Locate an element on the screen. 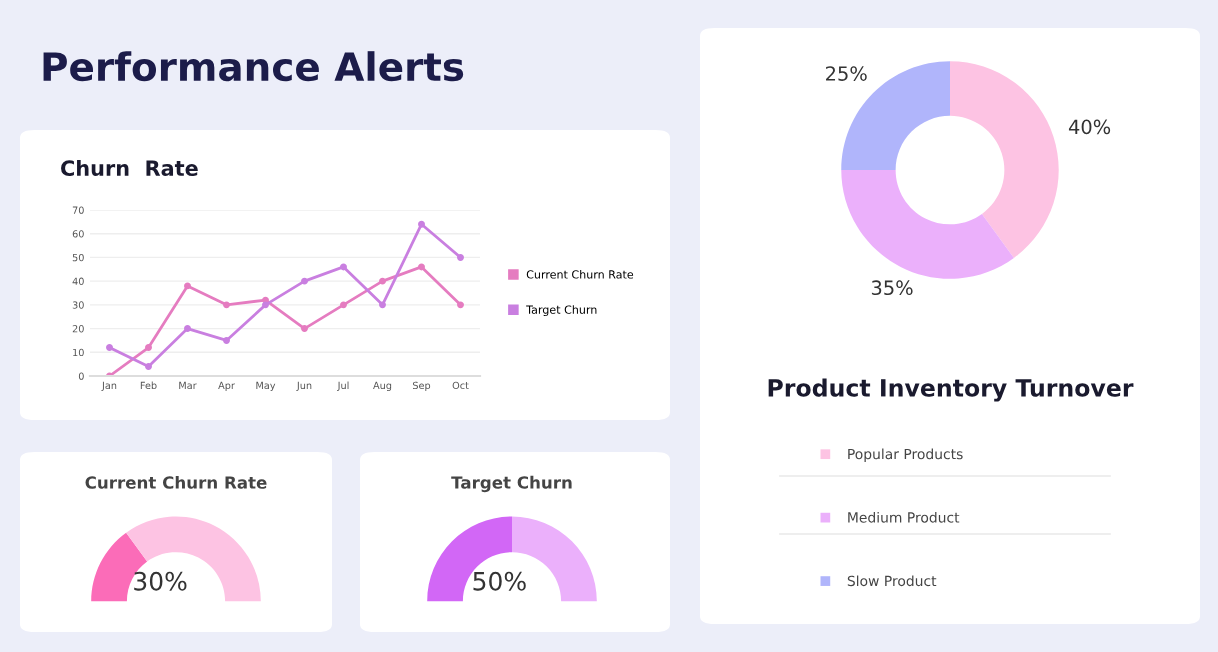  data-label: 35% is located at coordinates (892, 288).